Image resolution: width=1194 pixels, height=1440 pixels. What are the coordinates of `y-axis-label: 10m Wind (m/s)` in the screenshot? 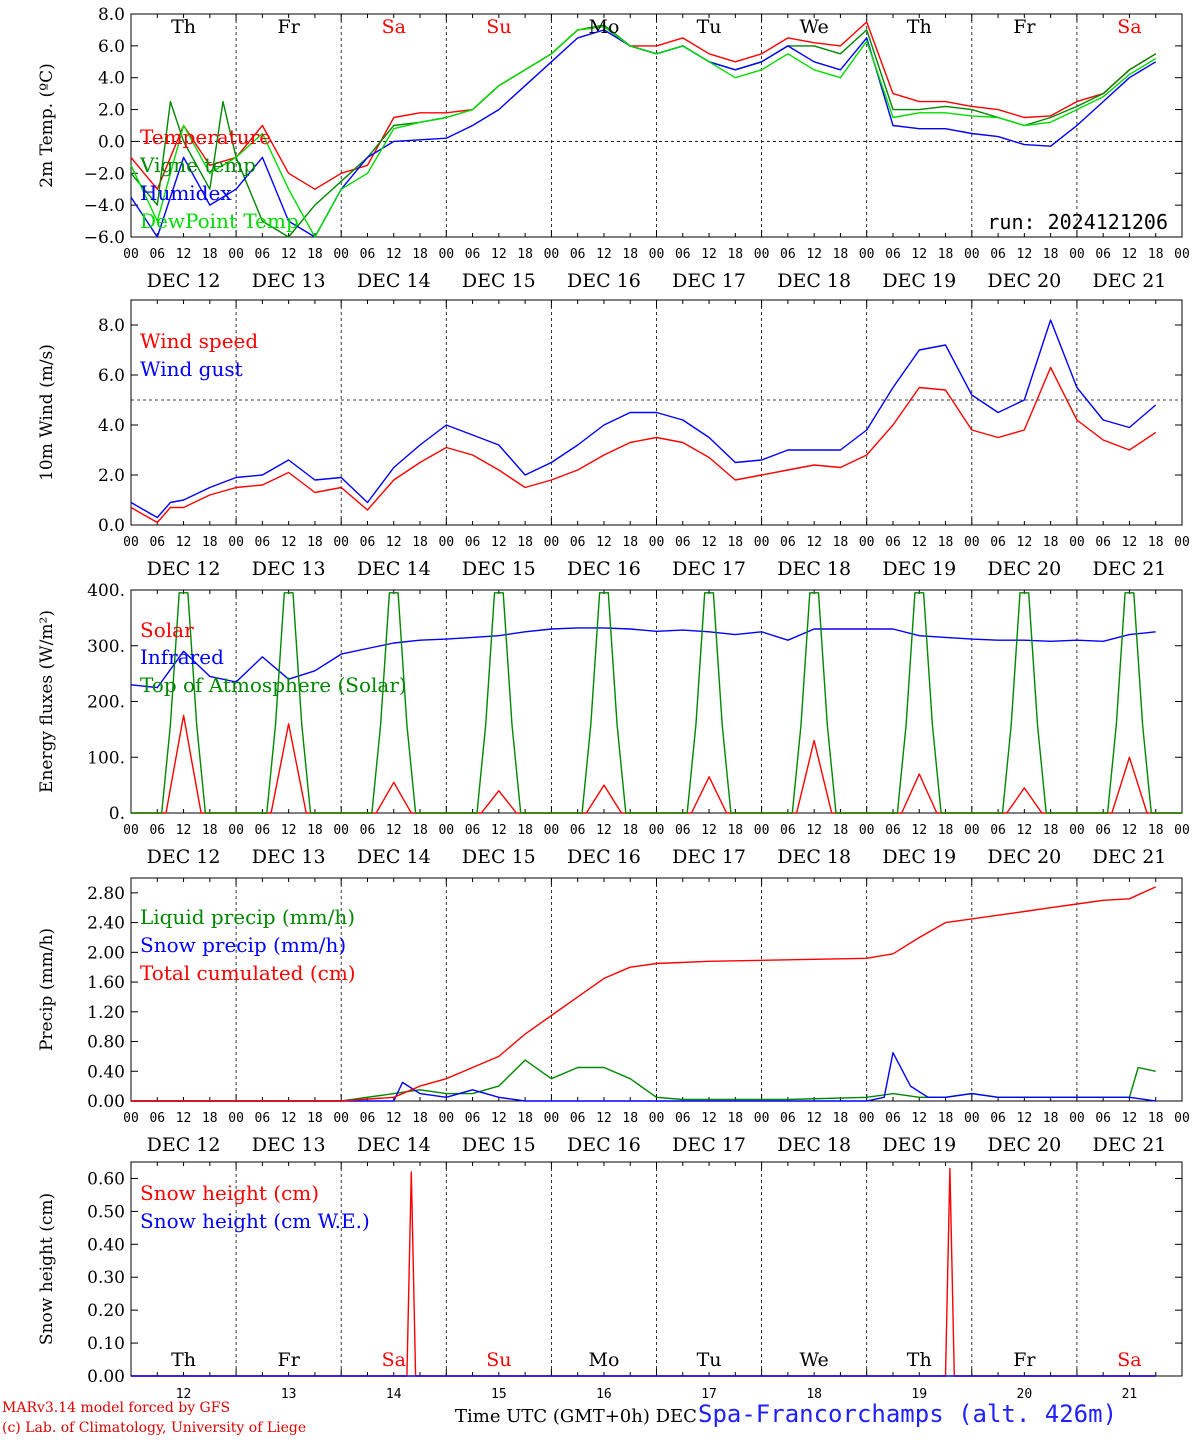 It's located at (47, 412).